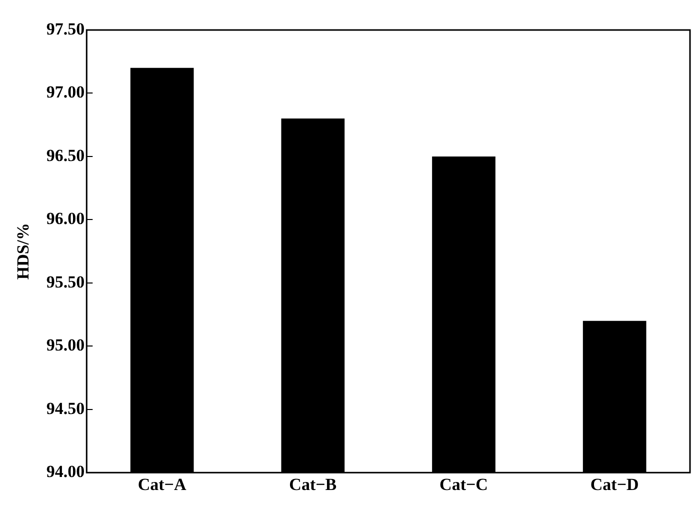 This screenshot has height=509, width=700. What do you see at coordinates (313, 484) in the screenshot?
I see `x-tick-label: Cat−B` at bounding box center [313, 484].